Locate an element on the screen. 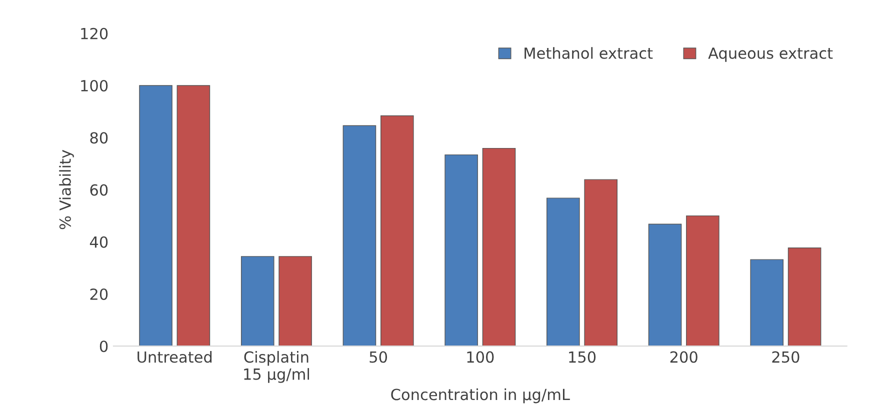  y-tick-label: 40 is located at coordinates (99, 242).